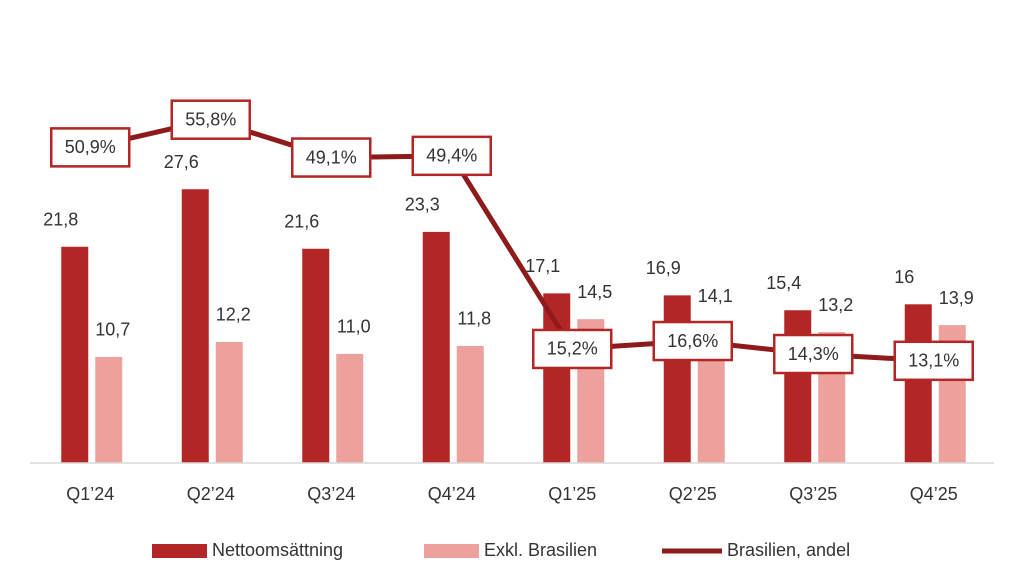 The height and width of the screenshot is (576, 1024). I want to click on x-tick-label: Q3’24, so click(331, 494).